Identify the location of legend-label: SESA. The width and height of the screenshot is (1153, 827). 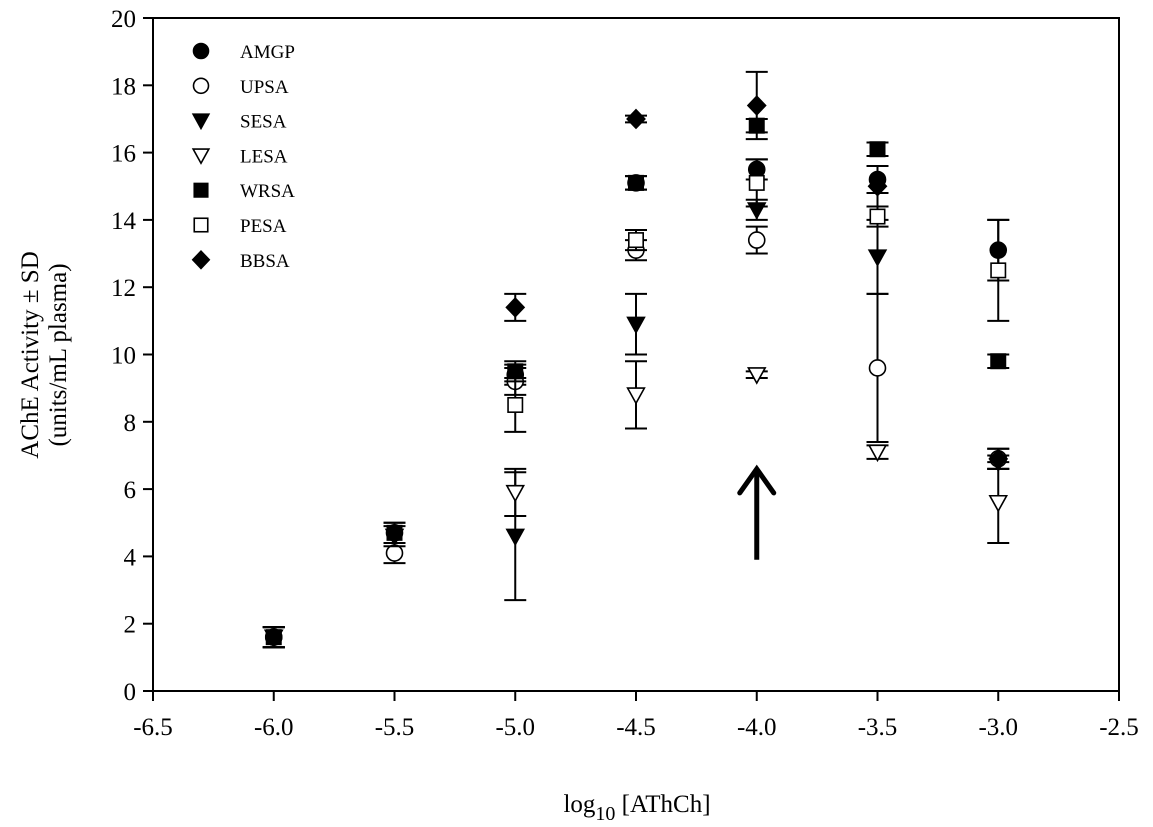
(263, 122).